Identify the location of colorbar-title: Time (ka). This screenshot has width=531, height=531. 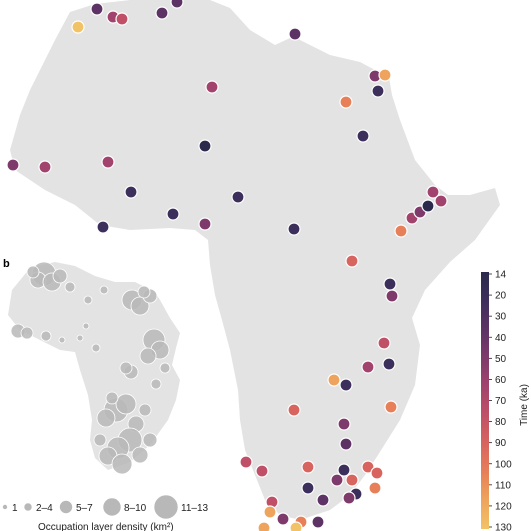
(524, 405).